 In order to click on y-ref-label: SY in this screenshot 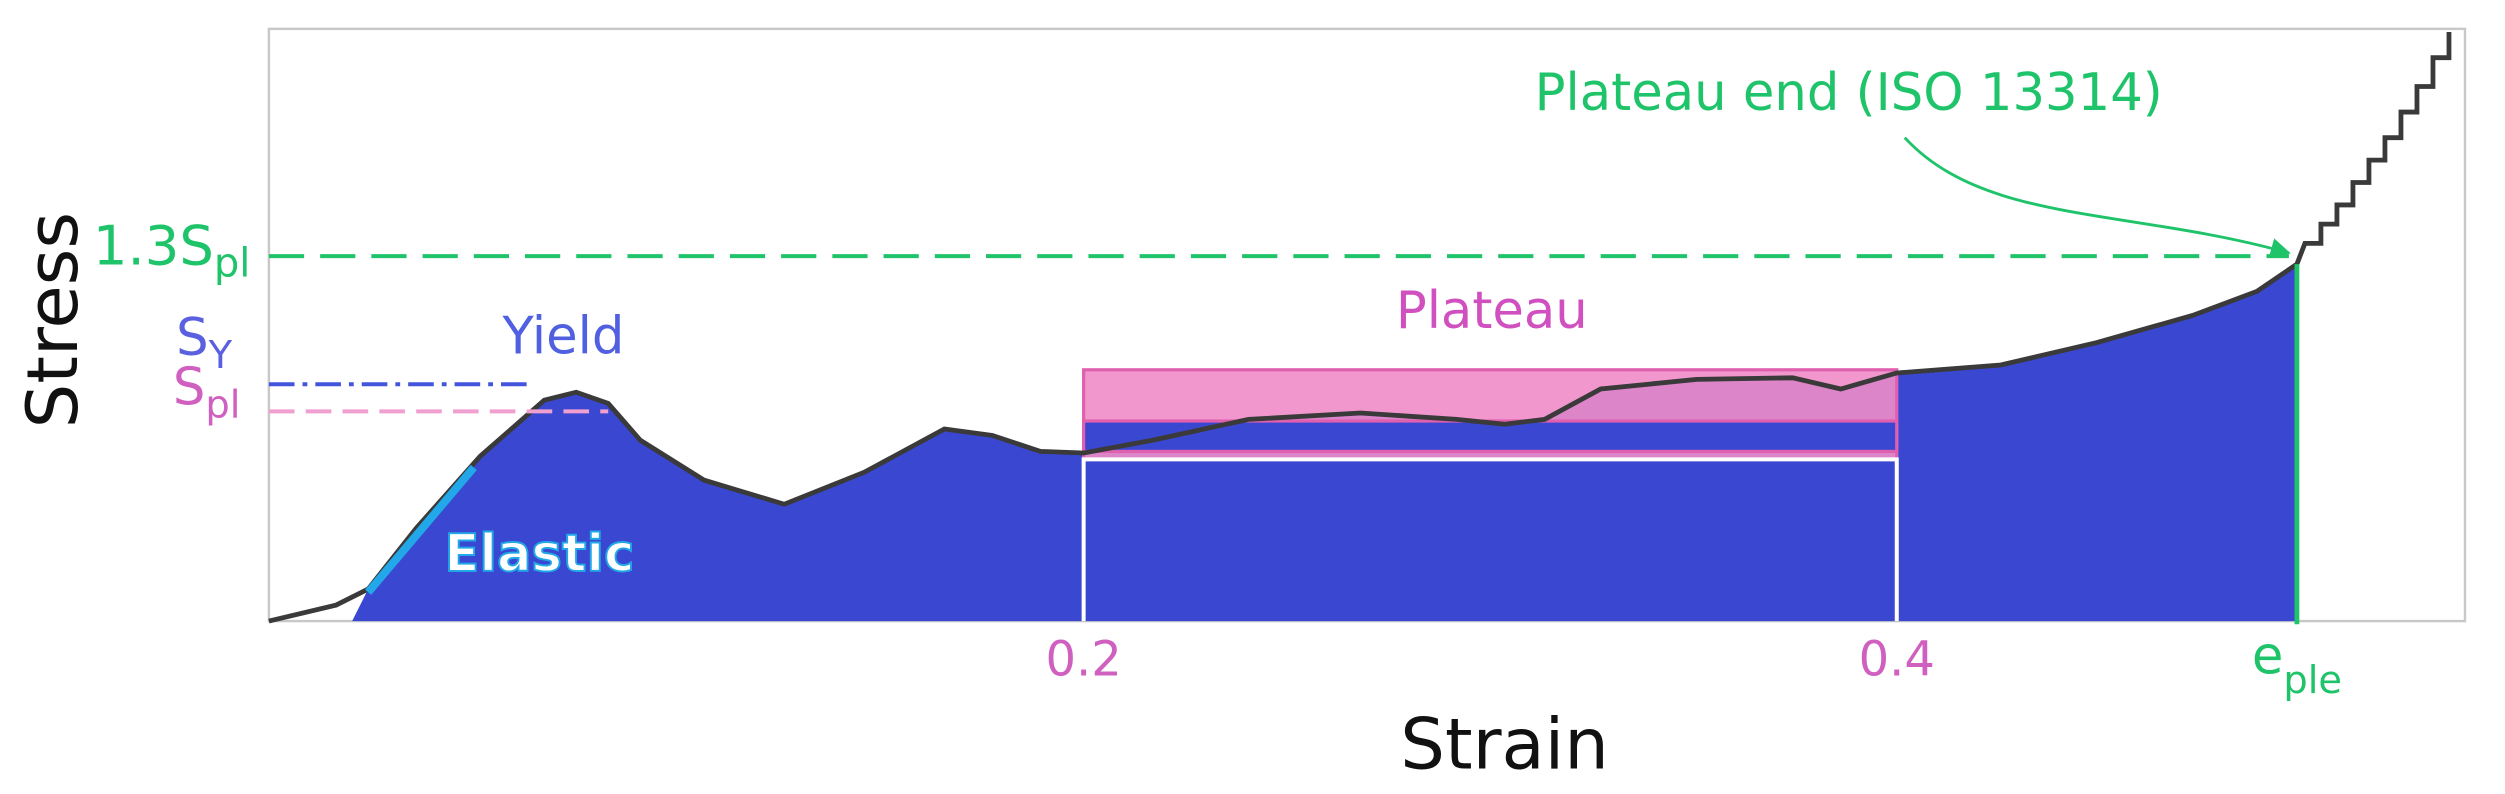, I will do `click(204, 343)`.